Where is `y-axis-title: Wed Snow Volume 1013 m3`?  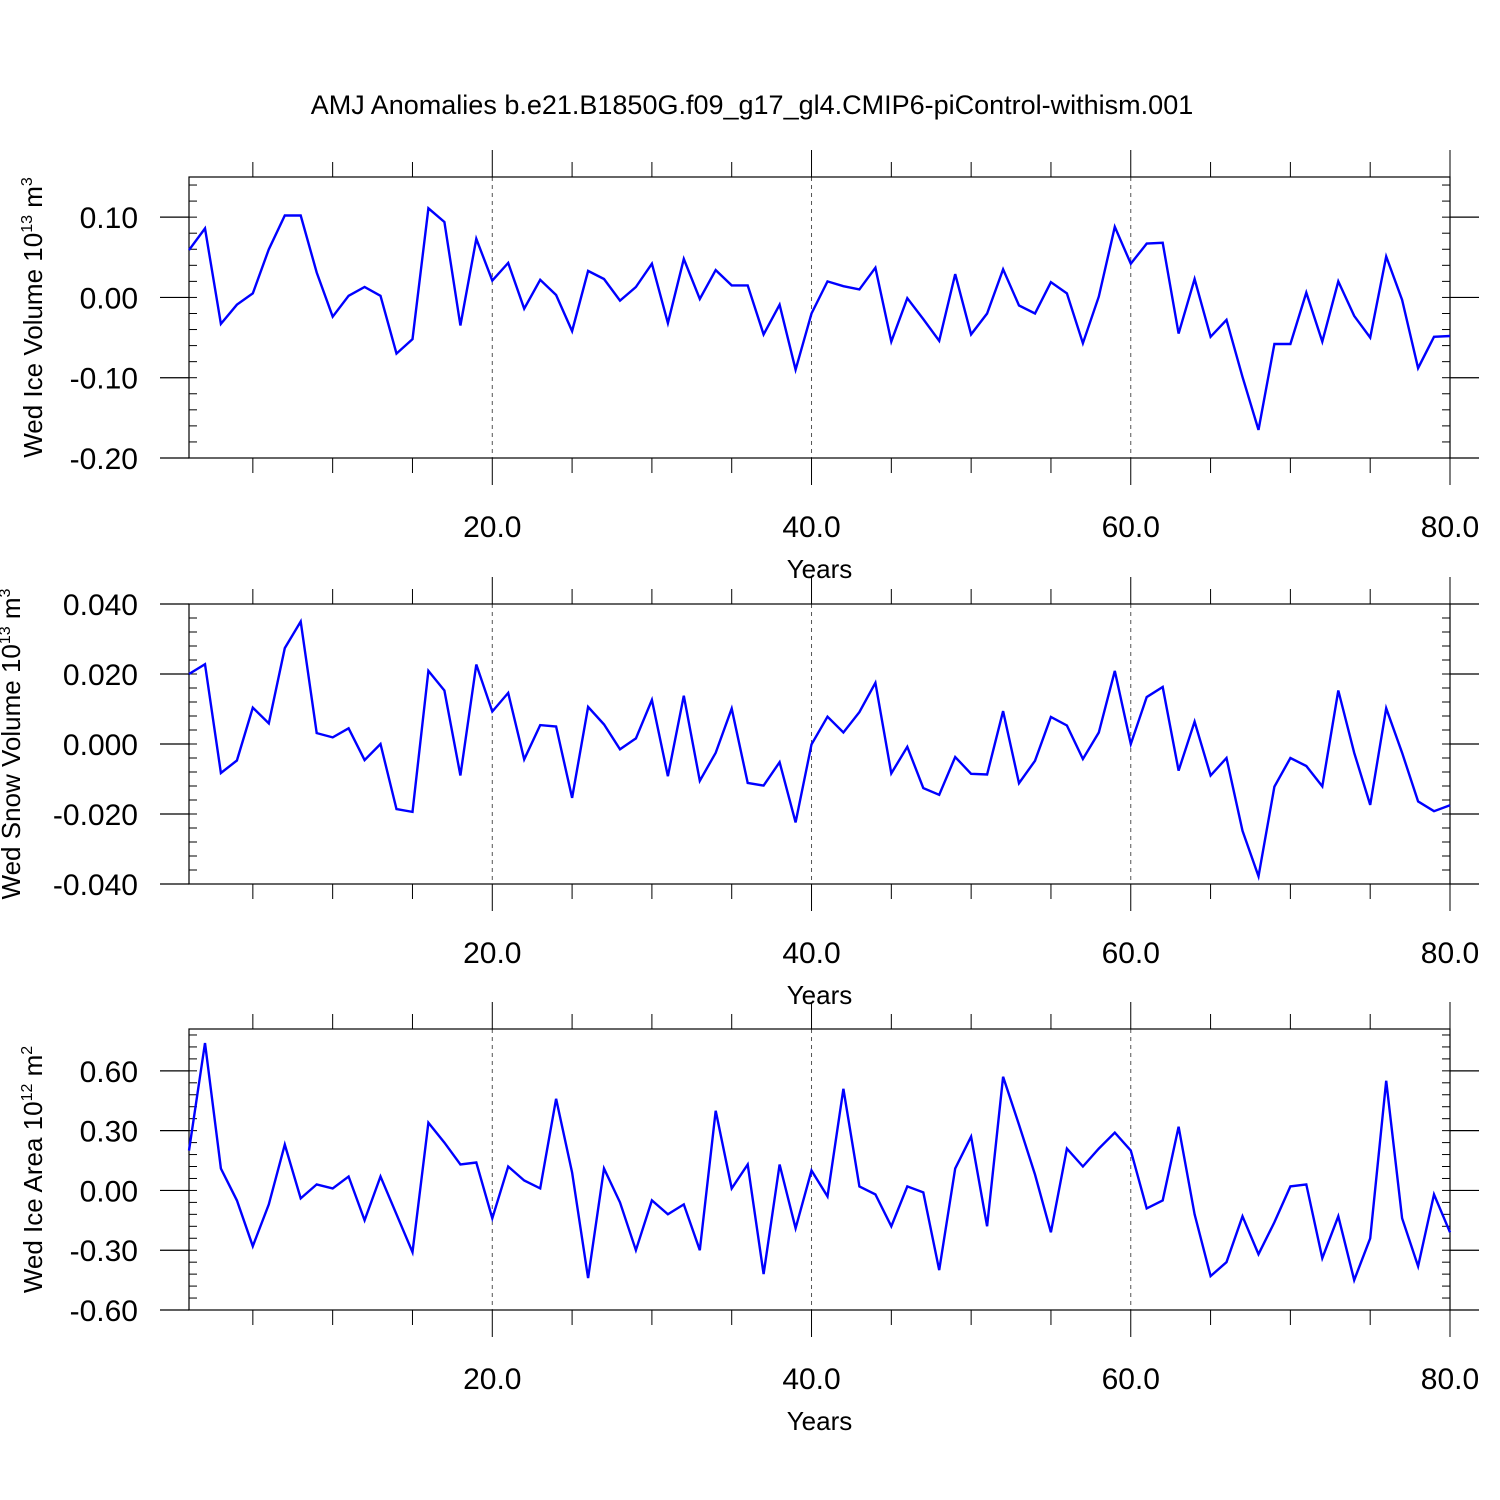 y-axis-title: Wed Snow Volume 1013 m3 is located at coordinates (13, 743).